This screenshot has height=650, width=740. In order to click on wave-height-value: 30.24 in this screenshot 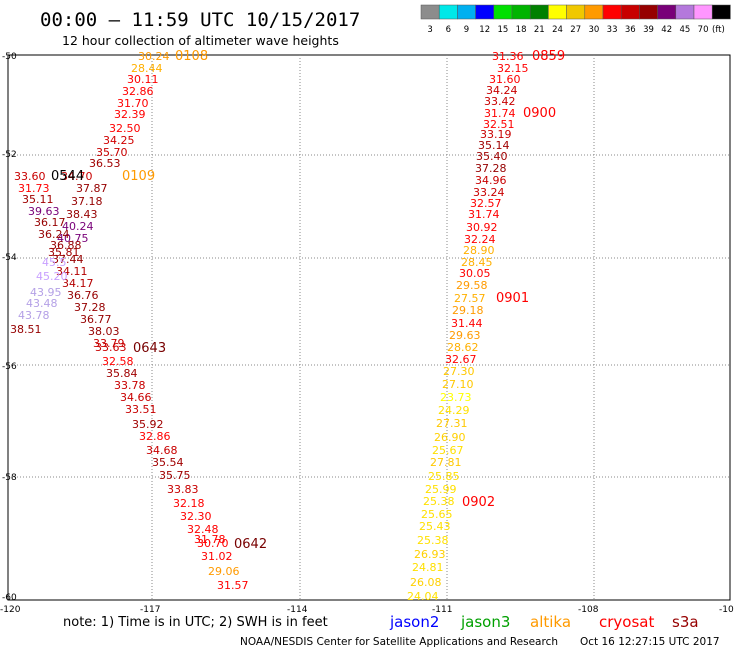, I will do `click(154, 56)`.